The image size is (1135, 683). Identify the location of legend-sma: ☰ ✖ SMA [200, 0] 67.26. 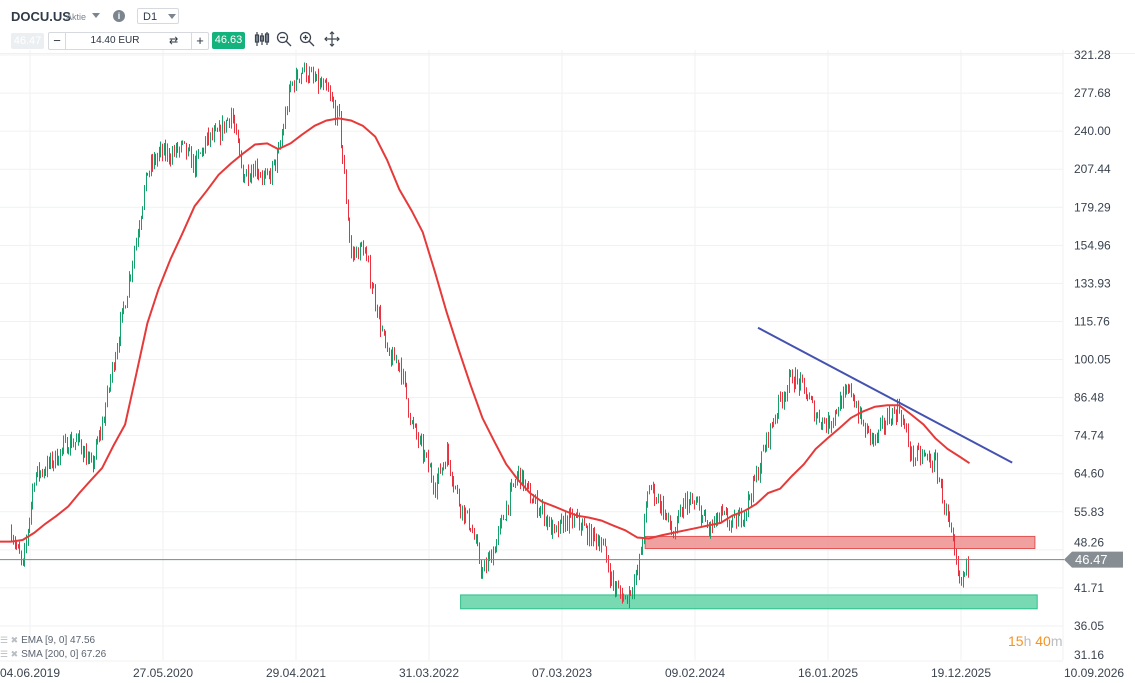
(53, 654).